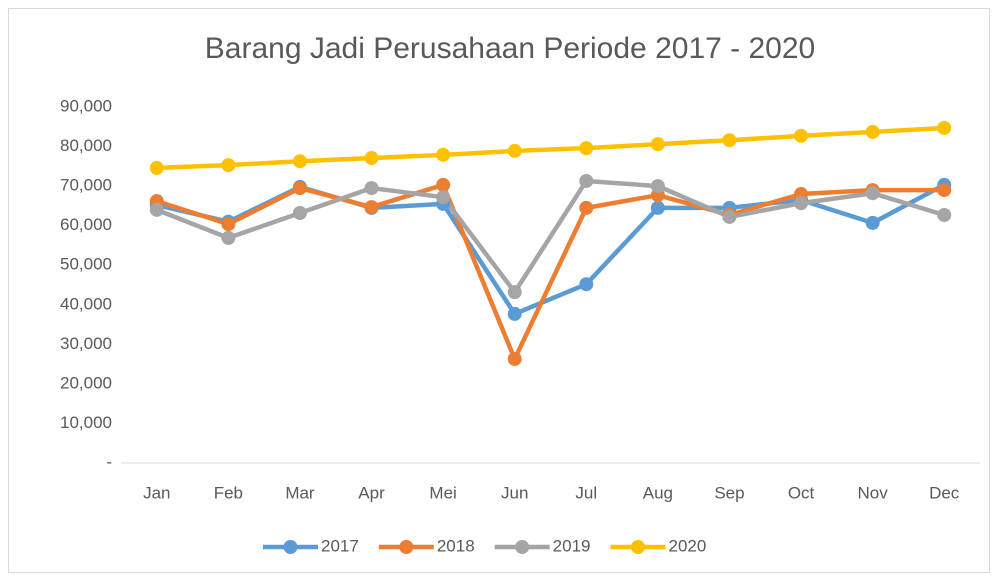 Image resolution: width=993 pixels, height=577 pixels. Describe the element at coordinates (86, 422) in the screenshot. I see `y-tick-label: 10,000` at that location.